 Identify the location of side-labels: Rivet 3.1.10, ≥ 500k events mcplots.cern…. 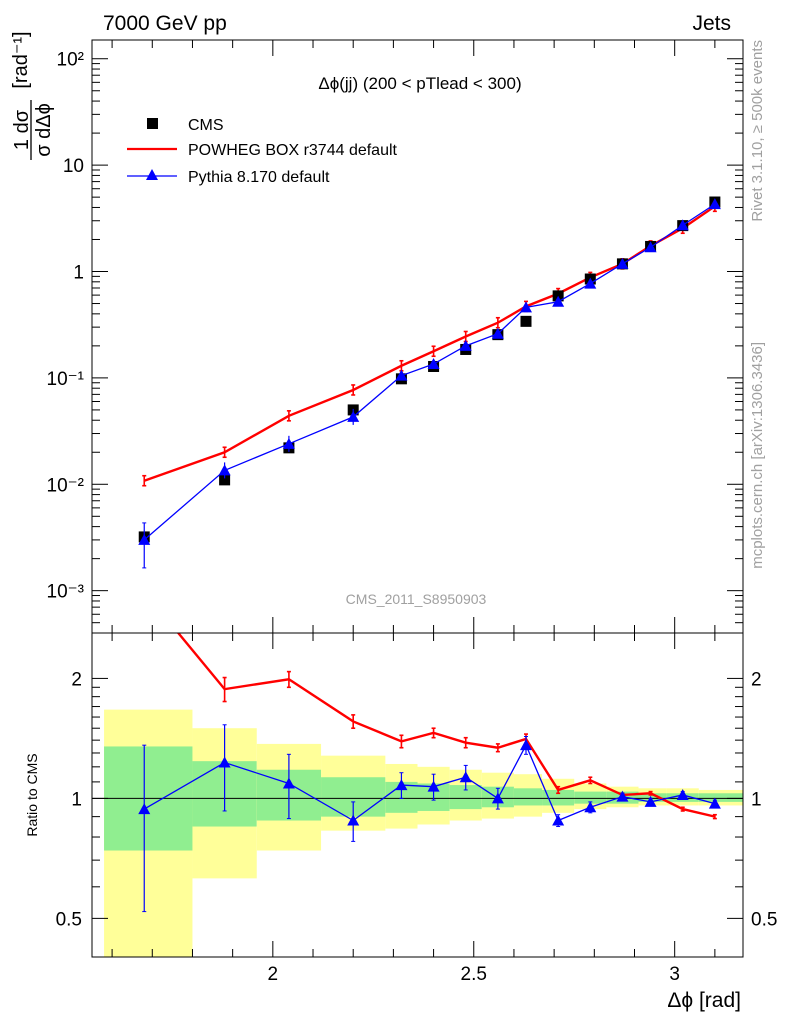
(757, 304).